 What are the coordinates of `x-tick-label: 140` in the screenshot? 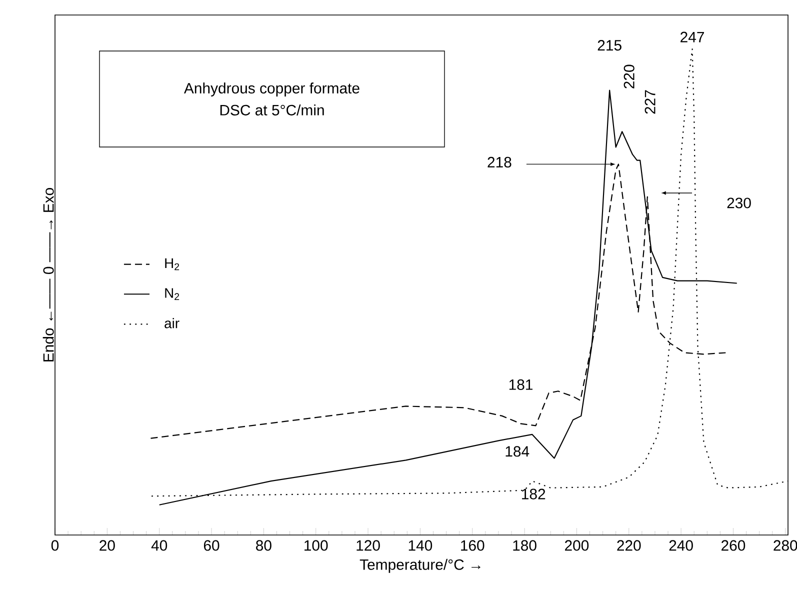 It's located at (420, 545).